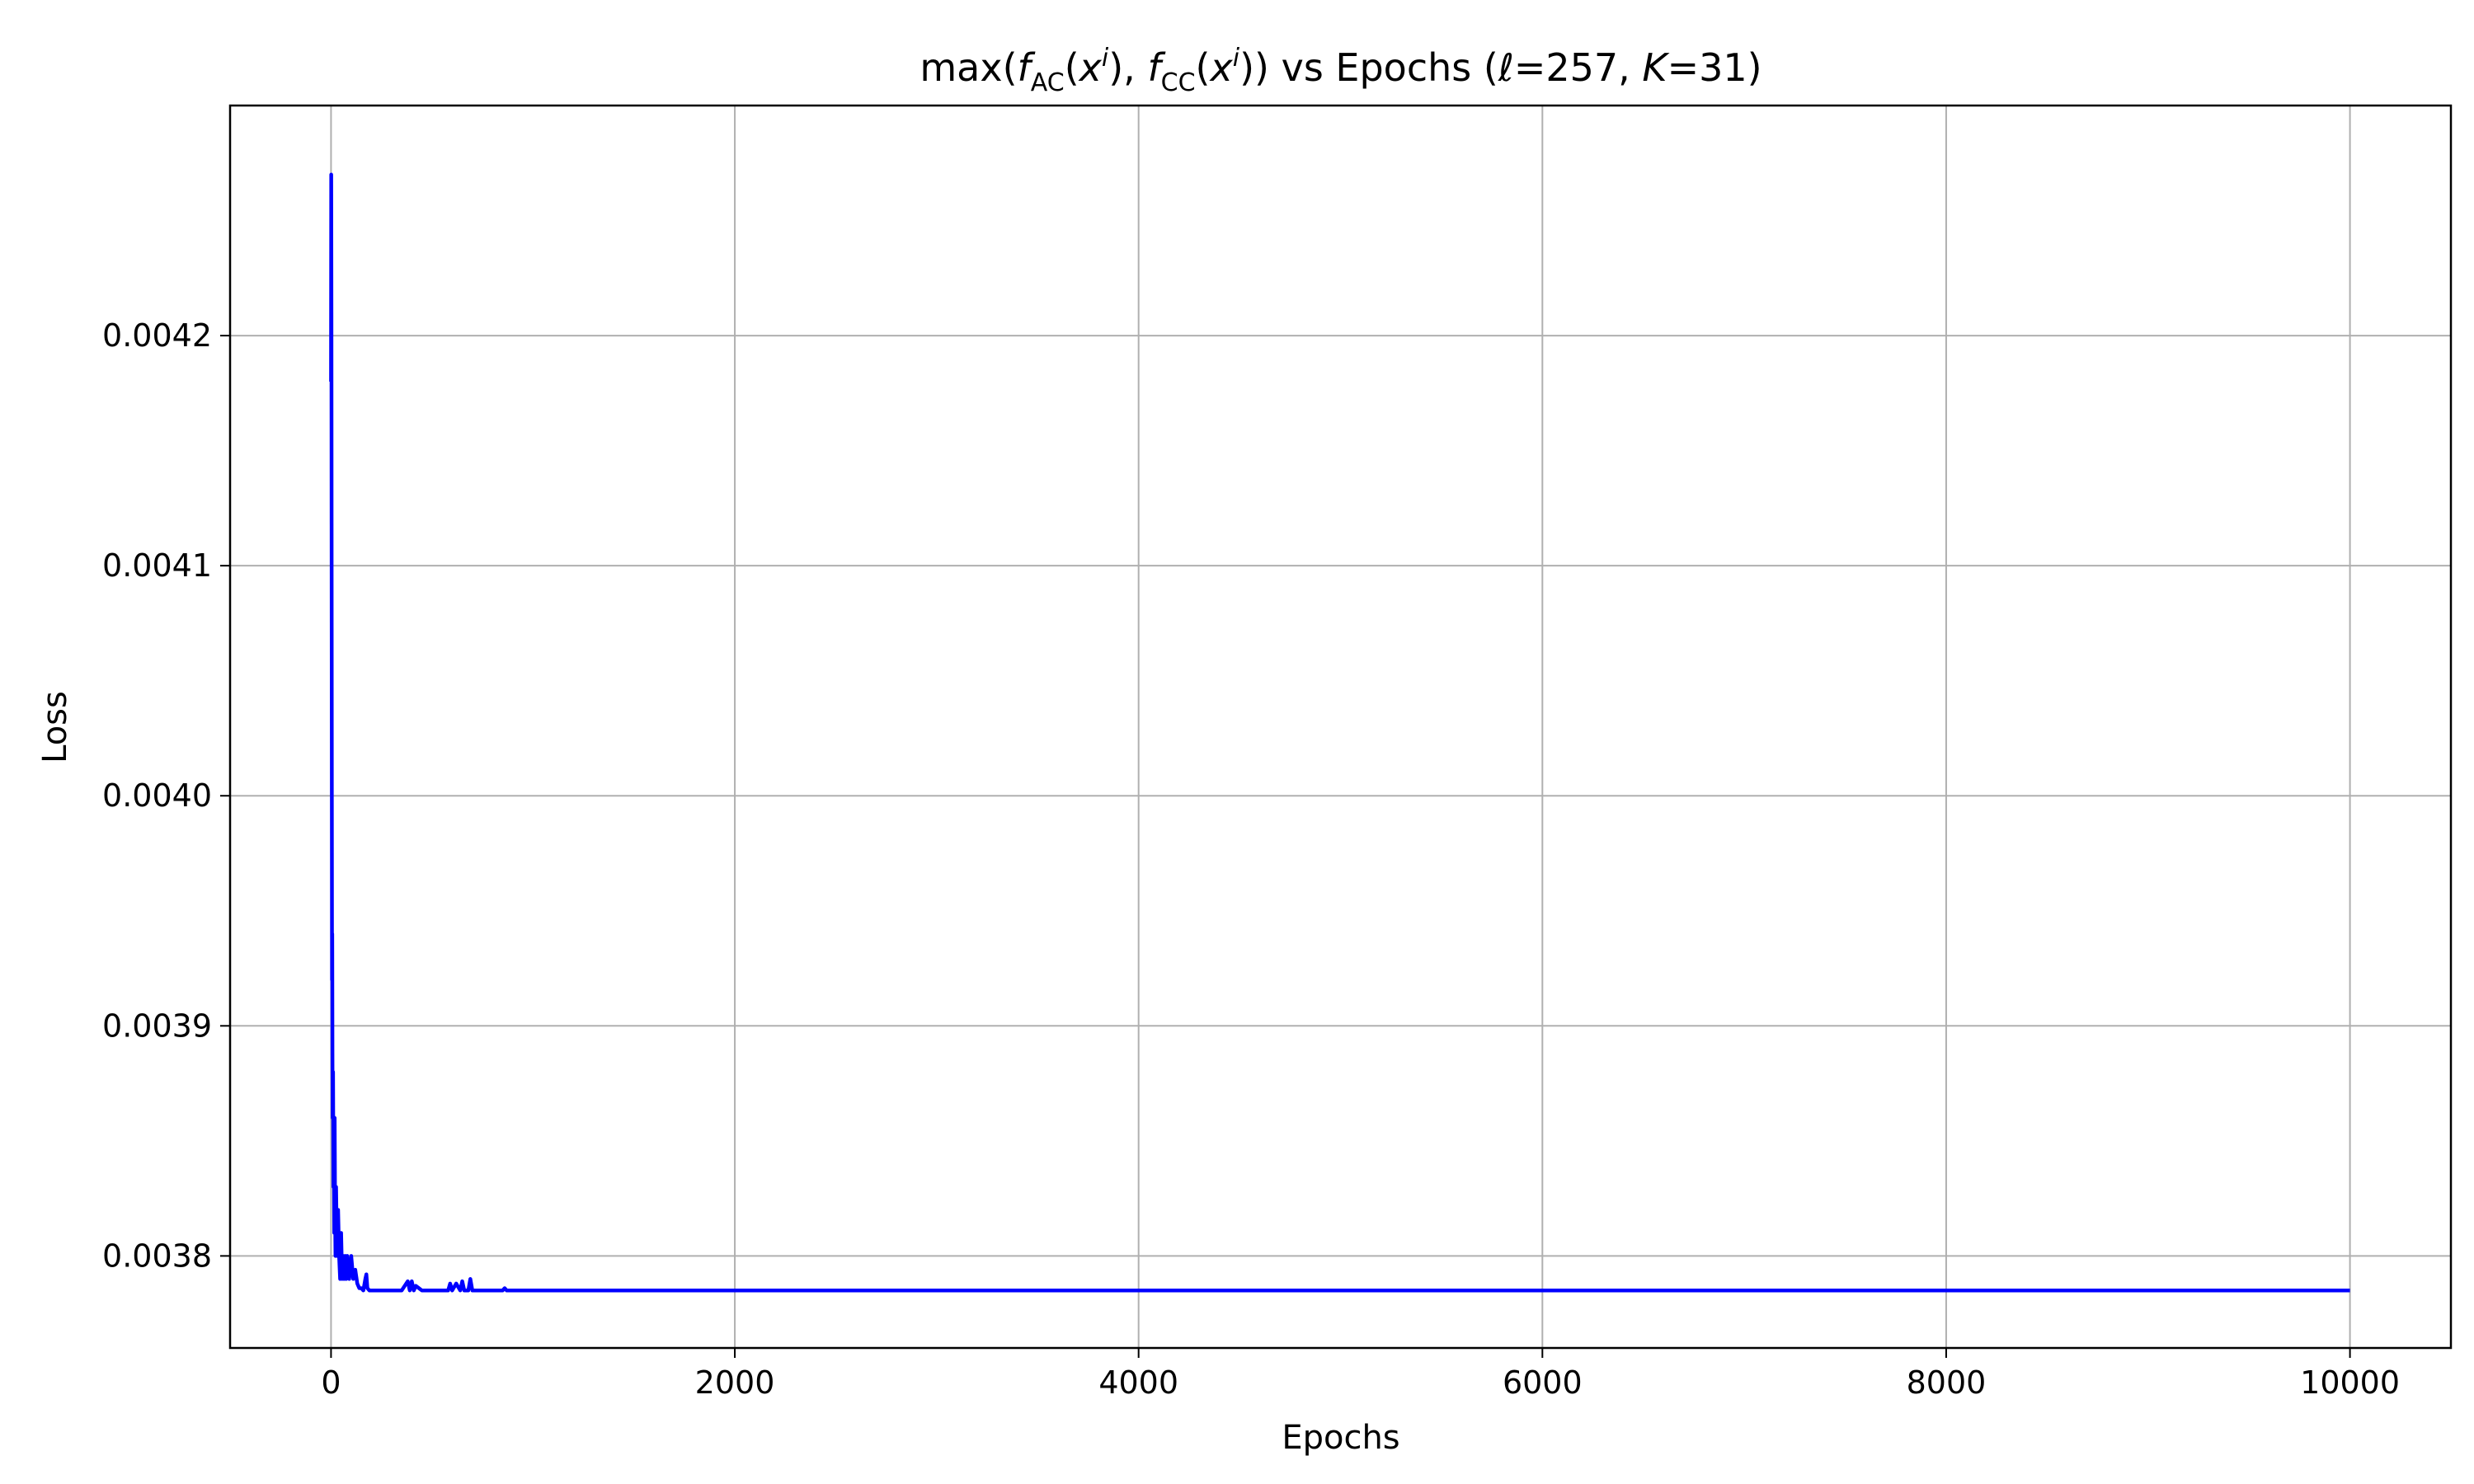 The image size is (2474, 1484). What do you see at coordinates (157, 335) in the screenshot?
I see `y-tick-label: 0.0042` at bounding box center [157, 335].